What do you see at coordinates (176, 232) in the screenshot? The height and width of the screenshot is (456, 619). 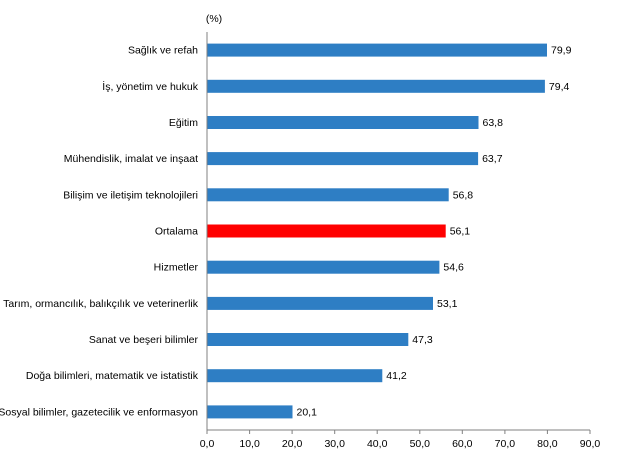 I see `category-label-ortalama: Ortalama` at bounding box center [176, 232].